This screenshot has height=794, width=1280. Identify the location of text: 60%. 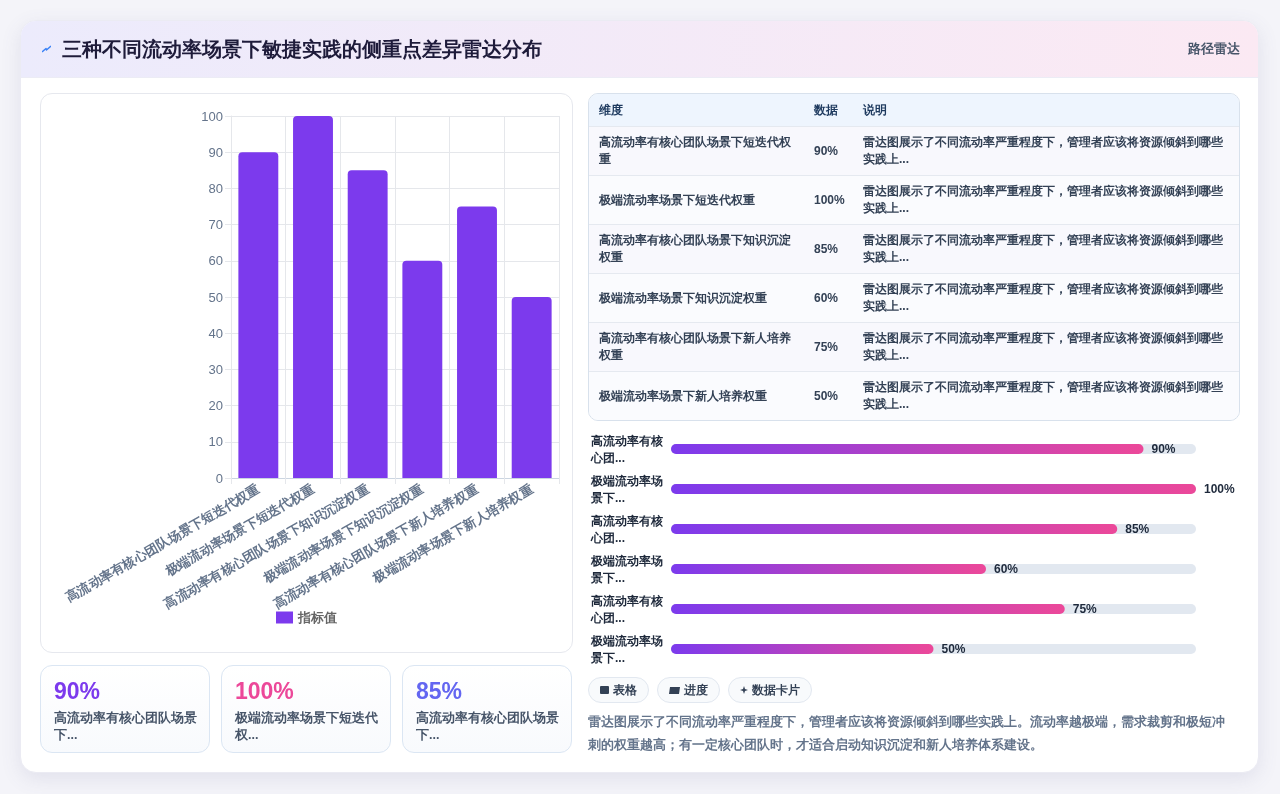
(826, 297).